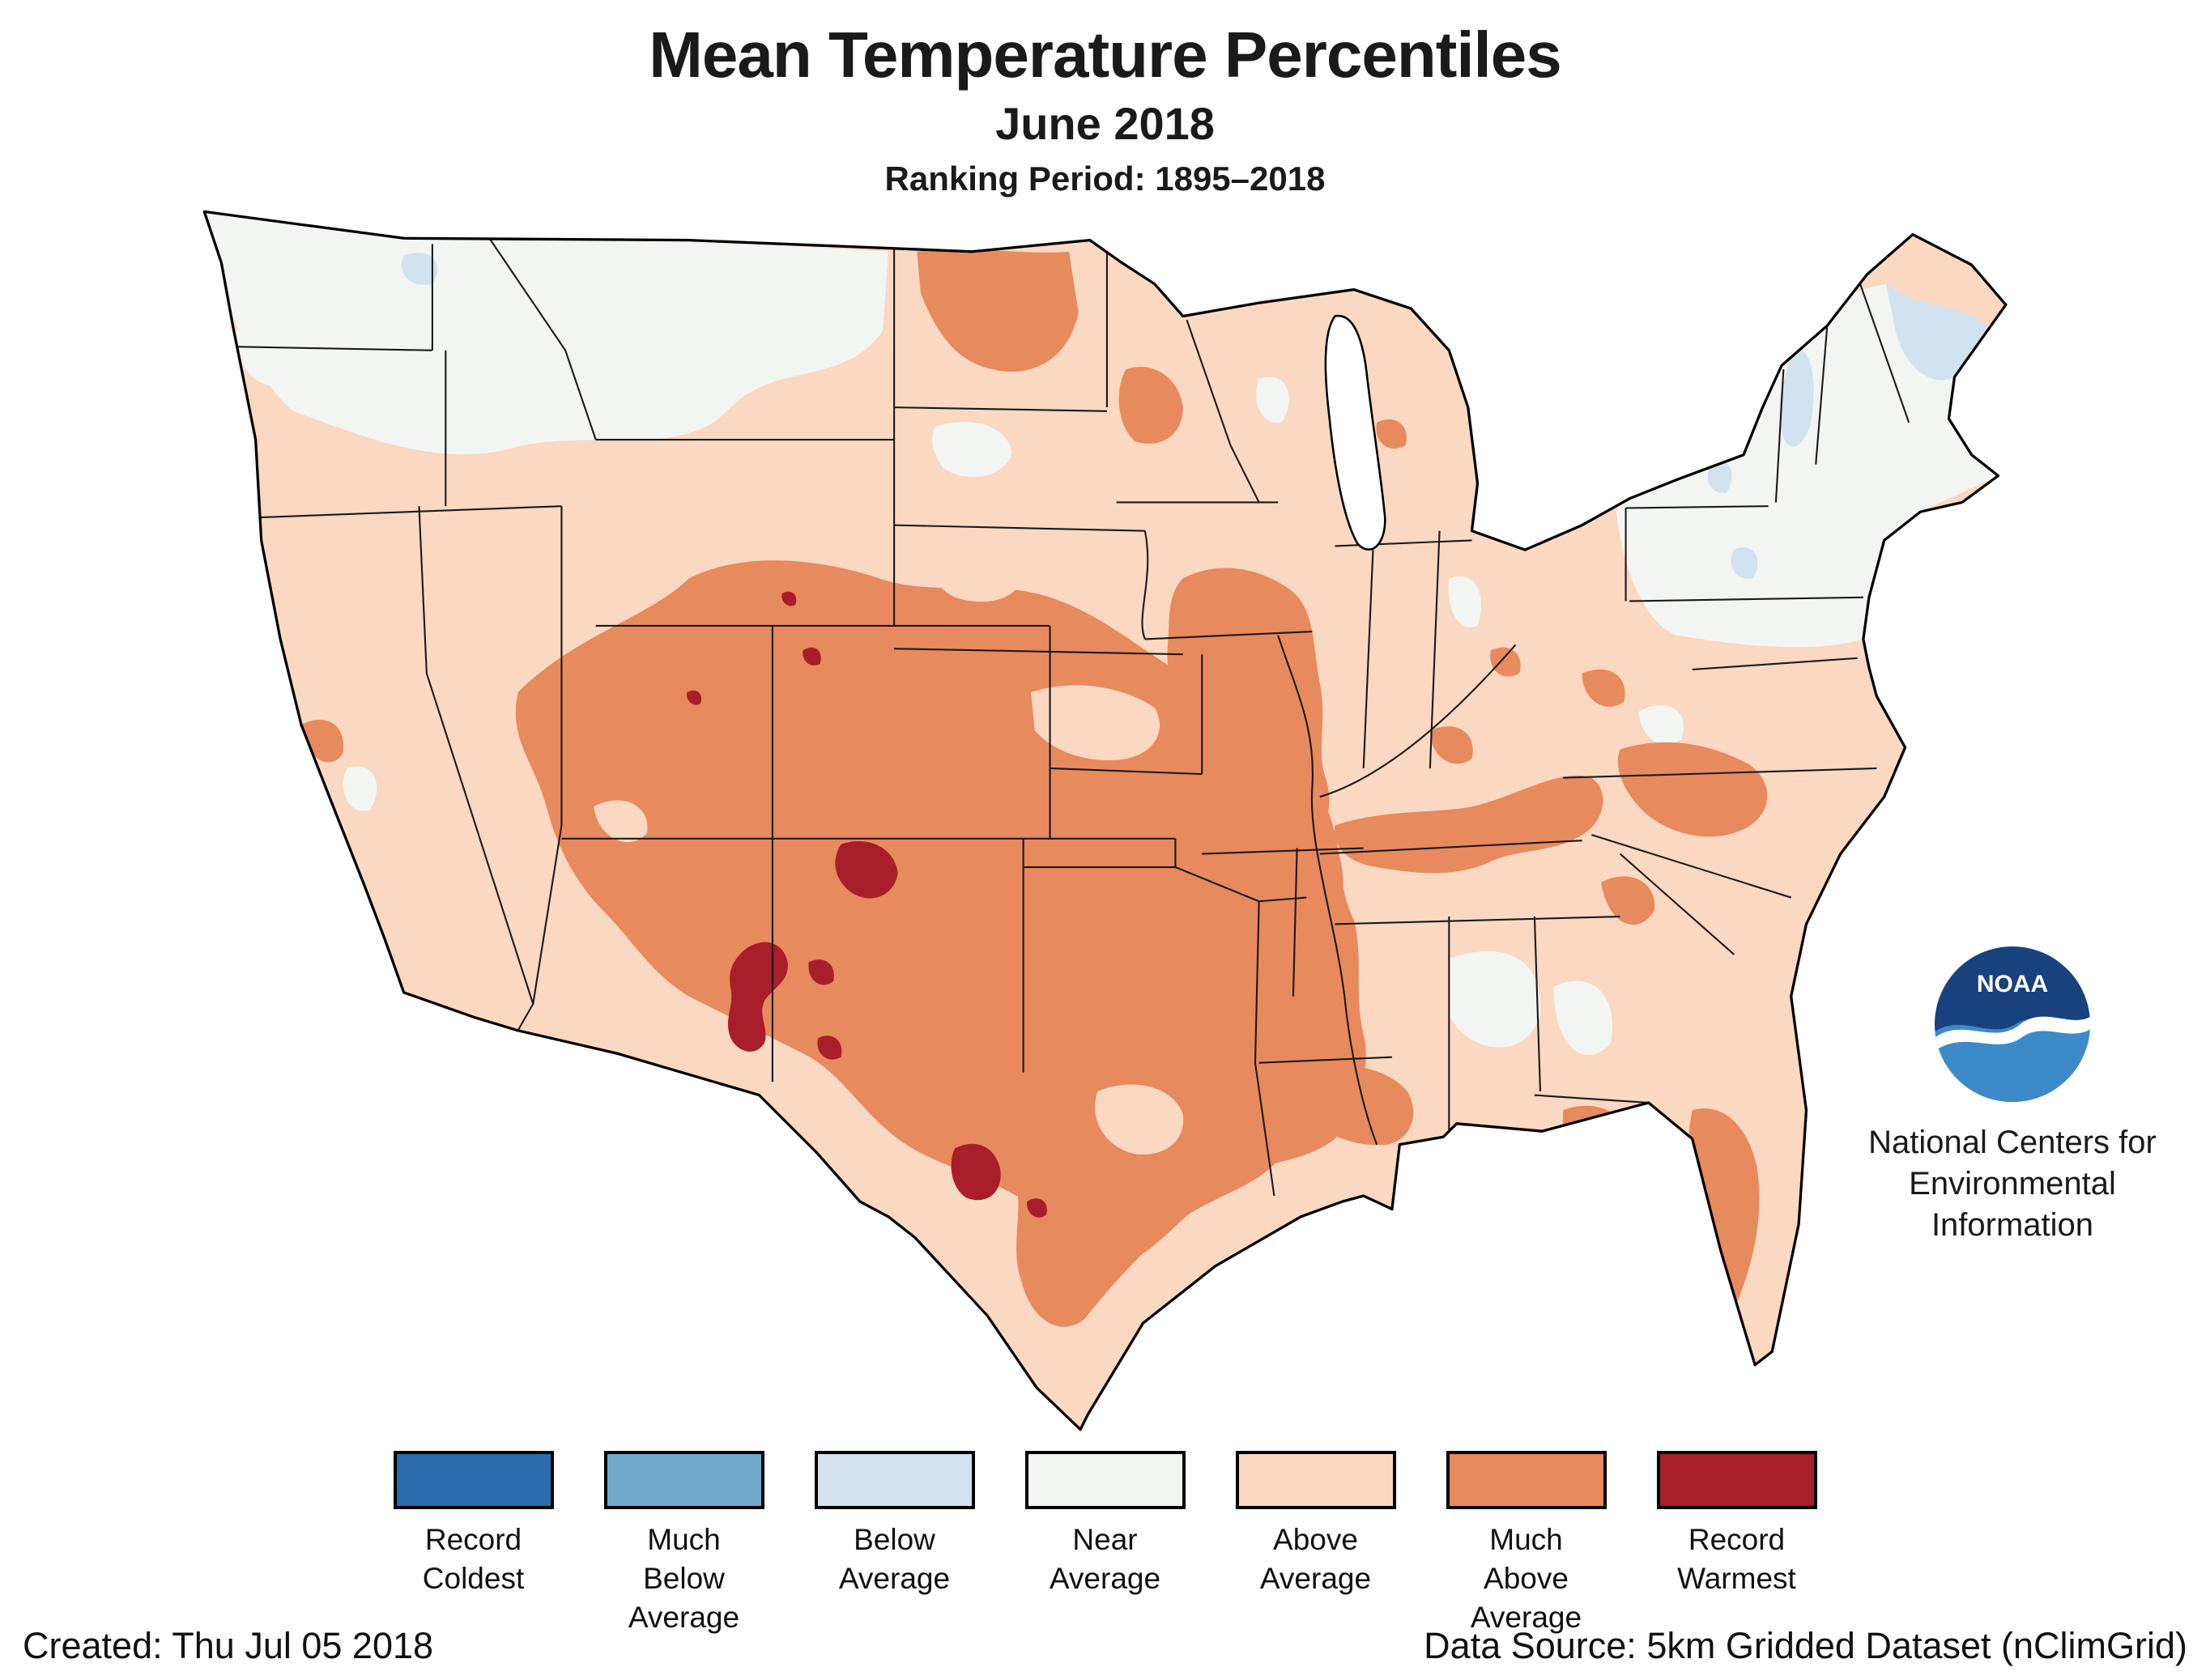  Describe the element at coordinates (2012, 1142) in the screenshot. I see `noaa-caption-line-1: National Centers for` at that location.